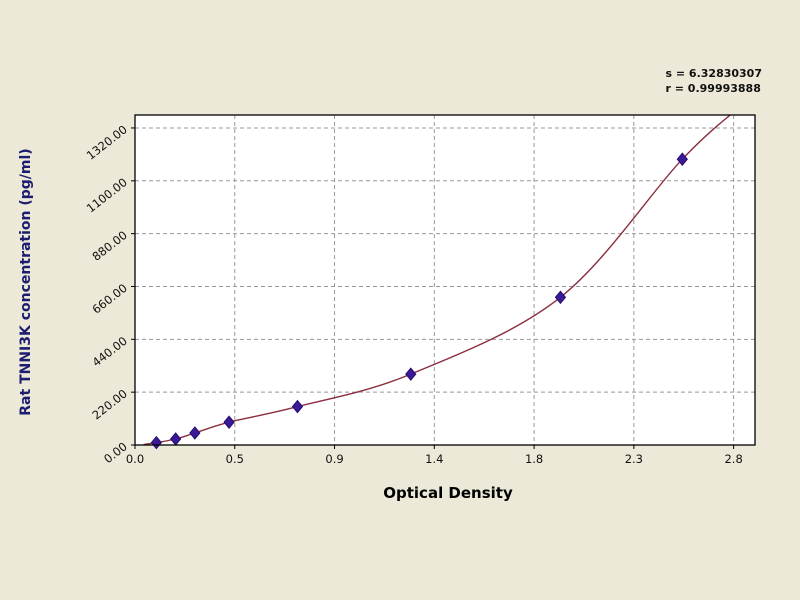 The image size is (800, 600). Describe the element at coordinates (733, 459) in the screenshot. I see `x-tick-label: 2.8` at that location.